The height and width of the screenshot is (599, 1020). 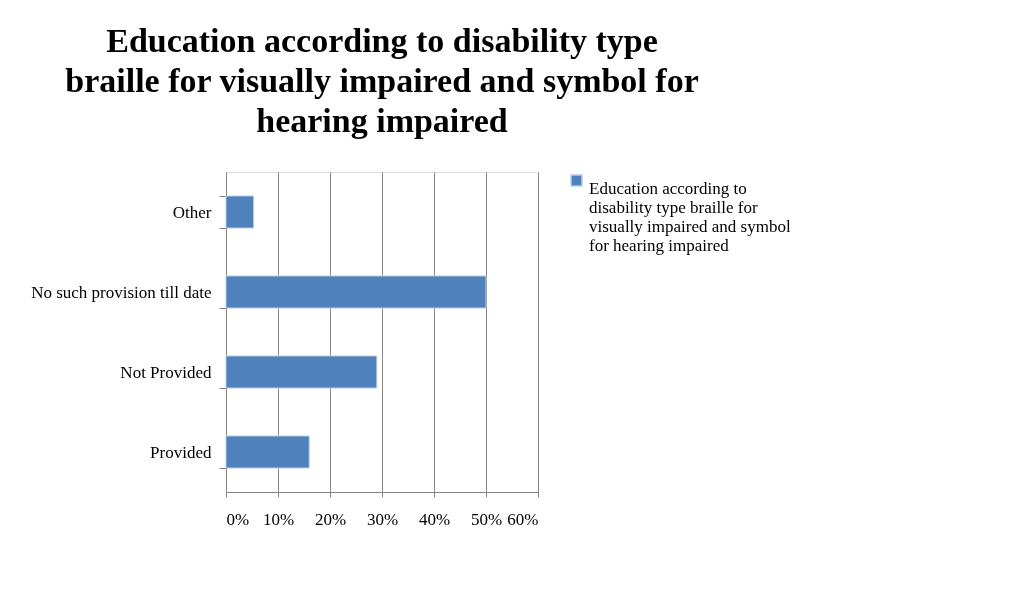 I want to click on chart-title: Education according to disability type braille for visually impaired and symbol for hearing impaired, so click(x=382, y=80).